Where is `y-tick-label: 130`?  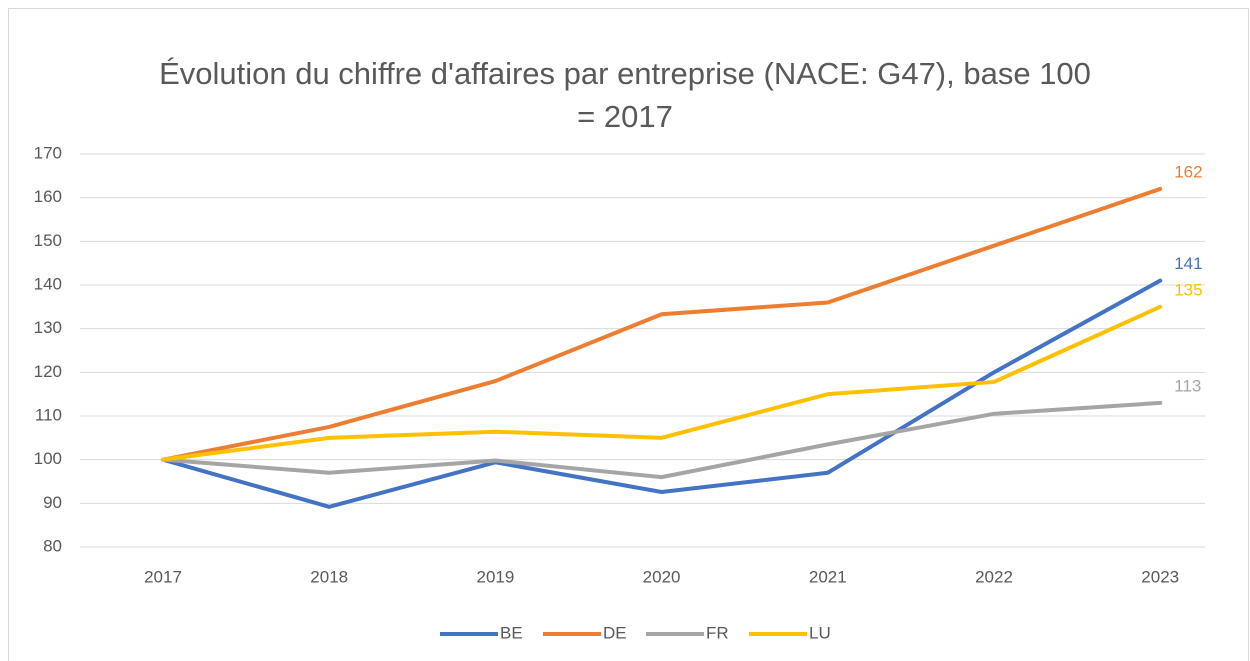
y-tick-label: 130 is located at coordinates (48, 327).